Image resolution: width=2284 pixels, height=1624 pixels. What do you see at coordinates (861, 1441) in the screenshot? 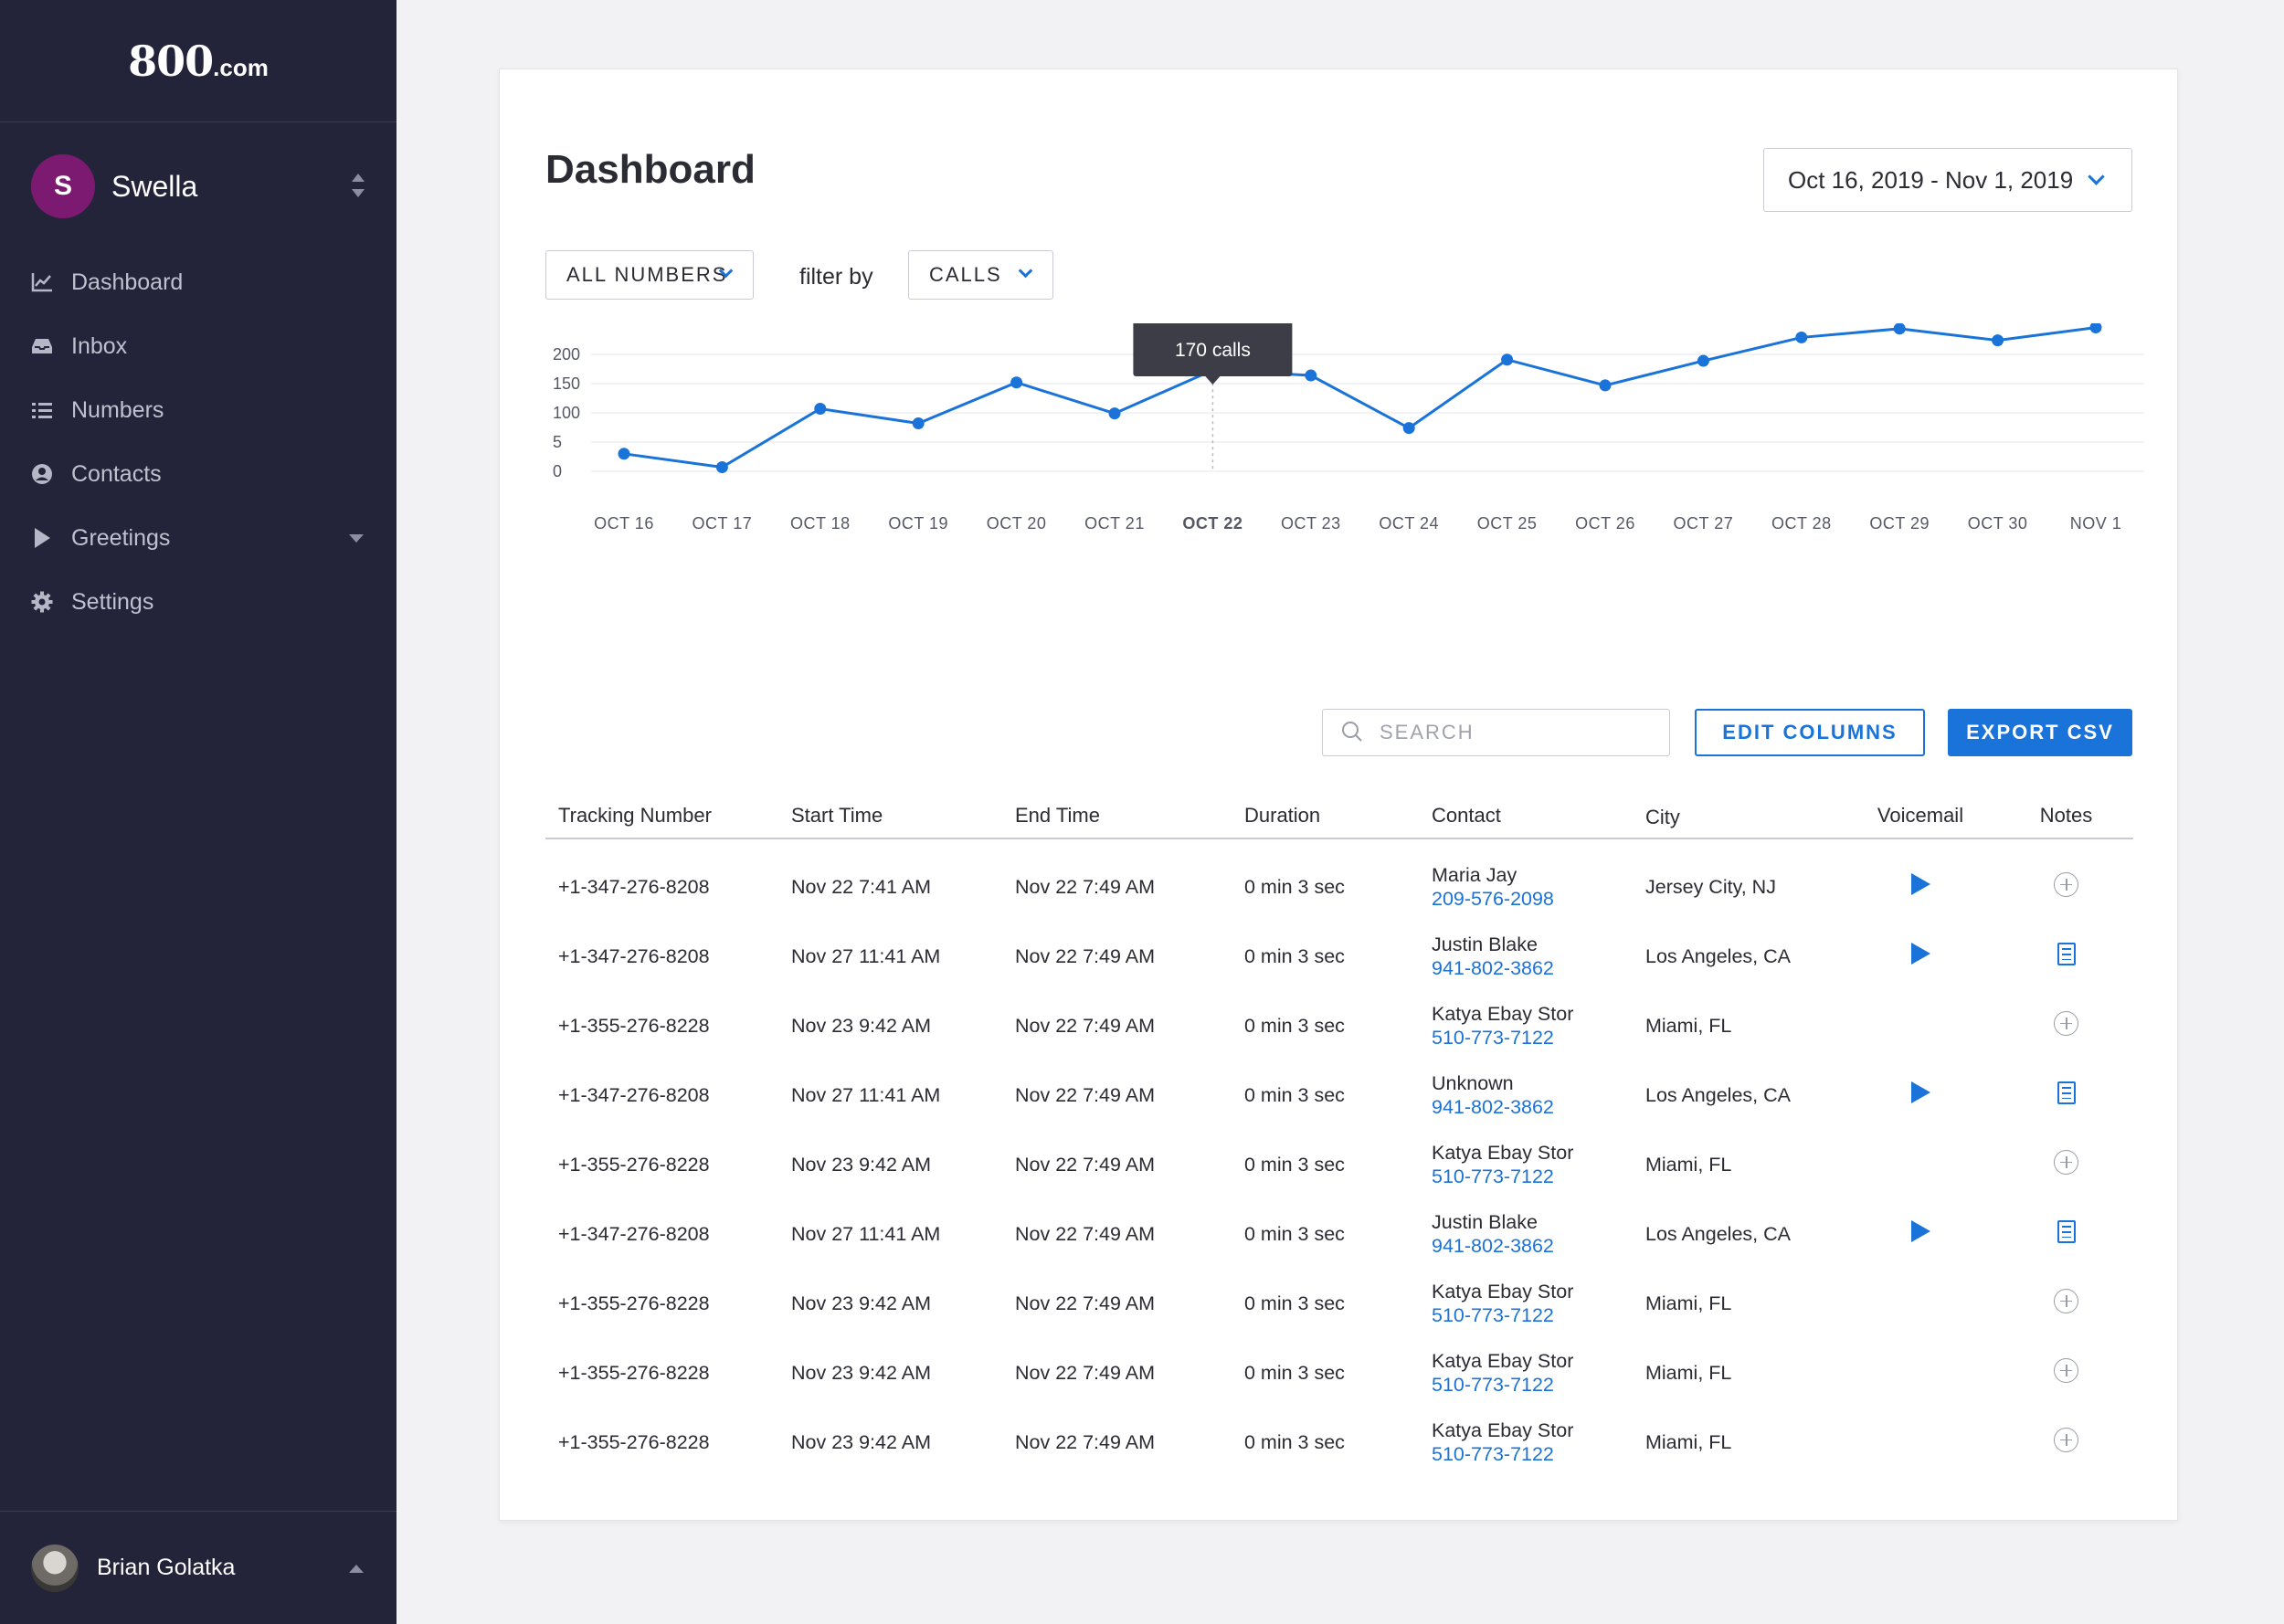
I see `start-time: Nov 23 9:42 AM` at bounding box center [861, 1441].